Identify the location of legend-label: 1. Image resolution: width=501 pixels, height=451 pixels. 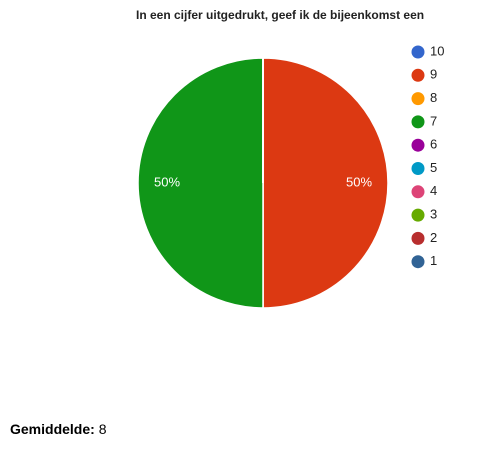
(433, 260).